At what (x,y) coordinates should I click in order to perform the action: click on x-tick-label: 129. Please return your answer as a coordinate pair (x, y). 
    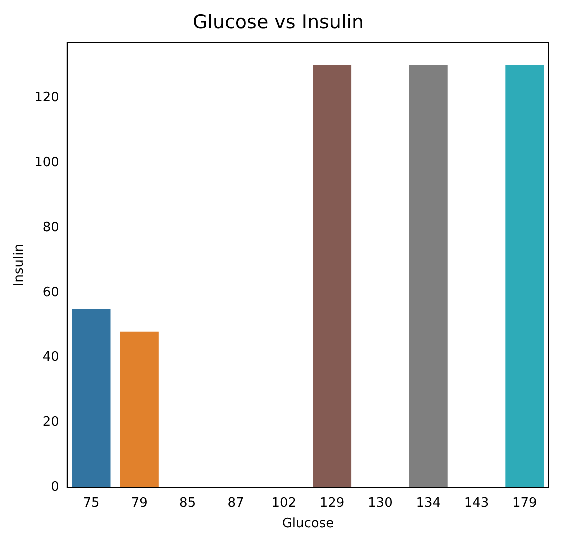
    Looking at the image, I should click on (332, 503).